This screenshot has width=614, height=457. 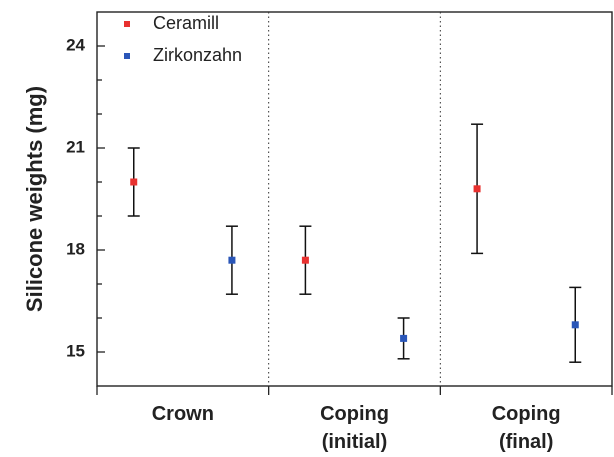 I want to click on y-tick-label: 21, so click(x=75, y=146).